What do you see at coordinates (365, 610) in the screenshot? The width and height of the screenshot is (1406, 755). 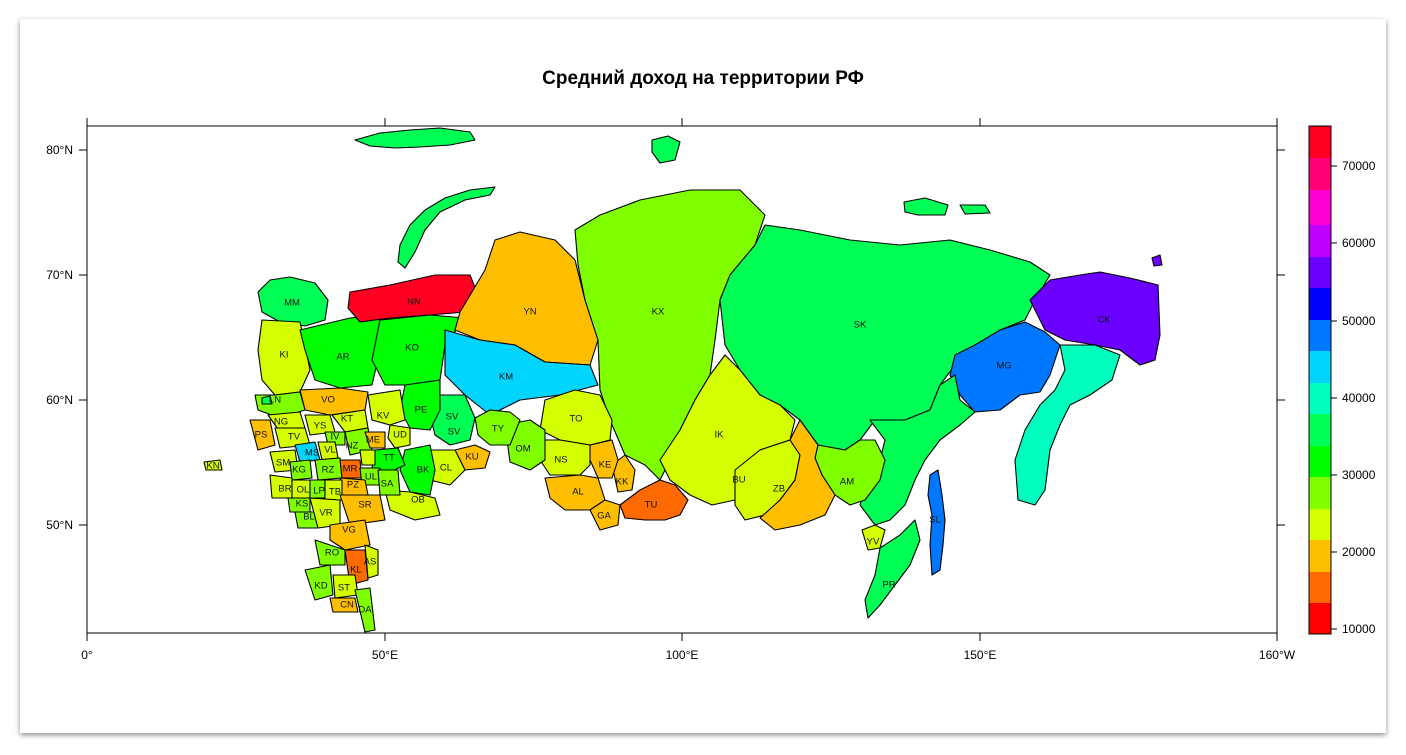 I see `region-da` at bounding box center [365, 610].